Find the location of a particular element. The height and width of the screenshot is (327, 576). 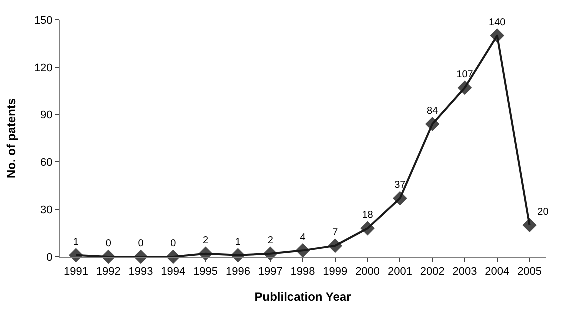

x-tick-label: 2001 is located at coordinates (400, 272).